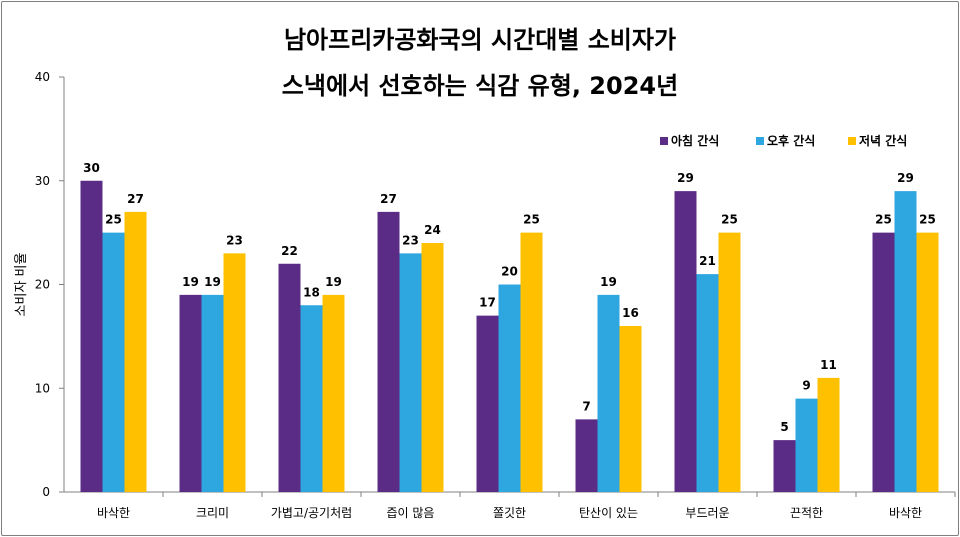 The image size is (960, 537). What do you see at coordinates (212, 513) in the screenshot?
I see `x-tick-label: 크리미` at bounding box center [212, 513].